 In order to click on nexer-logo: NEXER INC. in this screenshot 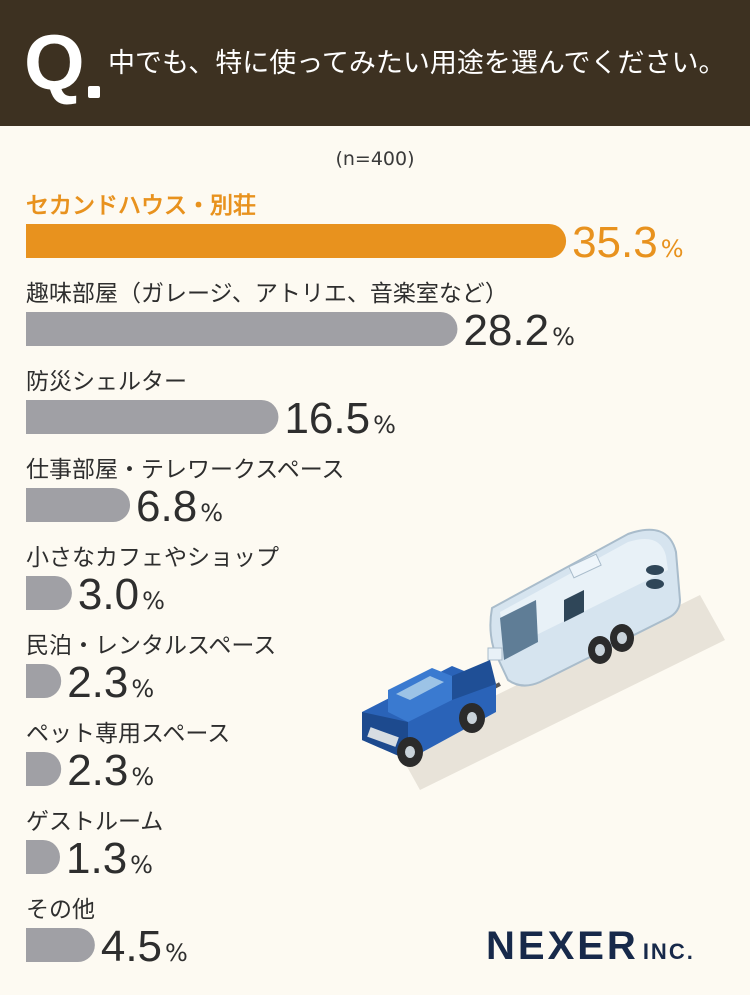, I will do `click(590, 949)`.